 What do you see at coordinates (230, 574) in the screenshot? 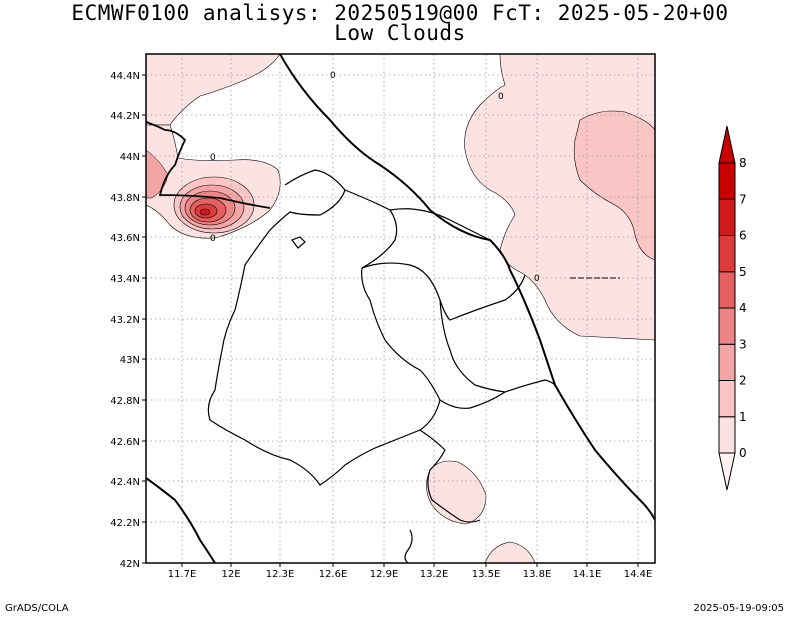
I see `lon-tick-label: 12E` at bounding box center [230, 574].